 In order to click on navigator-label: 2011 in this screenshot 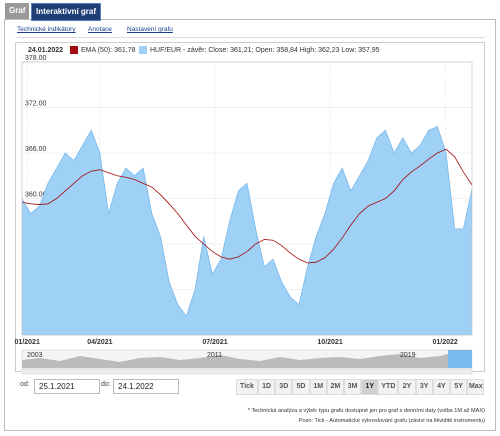, I will do `click(214, 355)`.